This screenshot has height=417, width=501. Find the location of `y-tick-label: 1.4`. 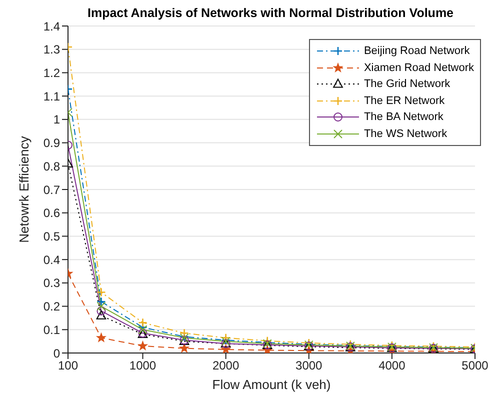

y-tick-label: 1.4 is located at coordinates (51, 26).